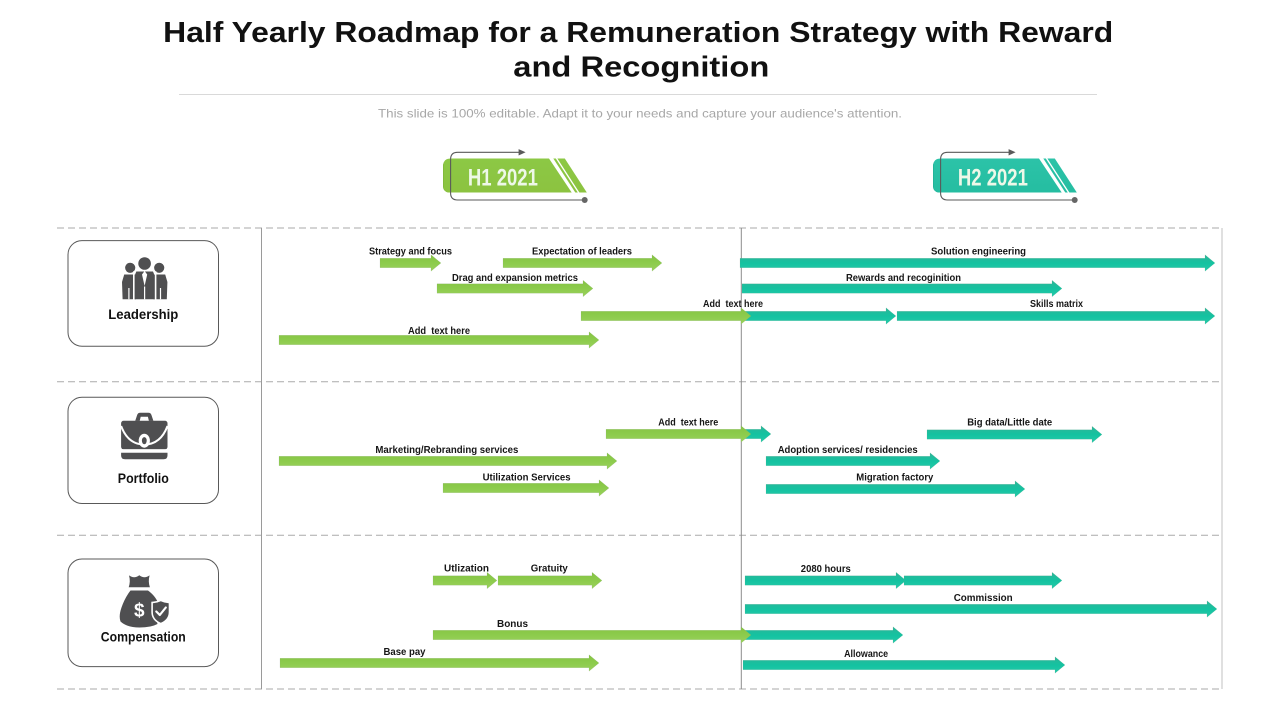 The height and width of the screenshot is (720, 1280). What do you see at coordinates (1009, 423) in the screenshot?
I see `svg-text: Big data/Little date` at bounding box center [1009, 423].